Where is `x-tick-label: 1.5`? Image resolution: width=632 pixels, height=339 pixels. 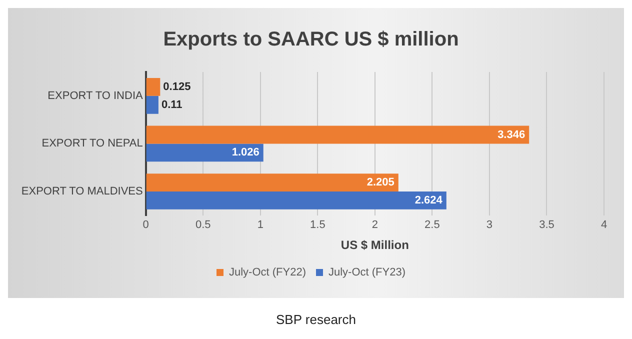 x-tick-label: 1.5 is located at coordinates (318, 225).